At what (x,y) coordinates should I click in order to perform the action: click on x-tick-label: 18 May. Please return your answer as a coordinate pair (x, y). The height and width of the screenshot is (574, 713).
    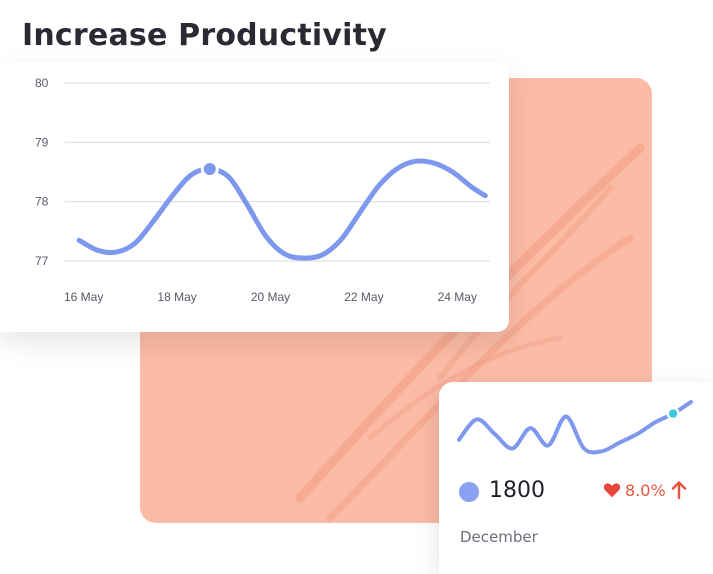
    Looking at the image, I should click on (176, 297).